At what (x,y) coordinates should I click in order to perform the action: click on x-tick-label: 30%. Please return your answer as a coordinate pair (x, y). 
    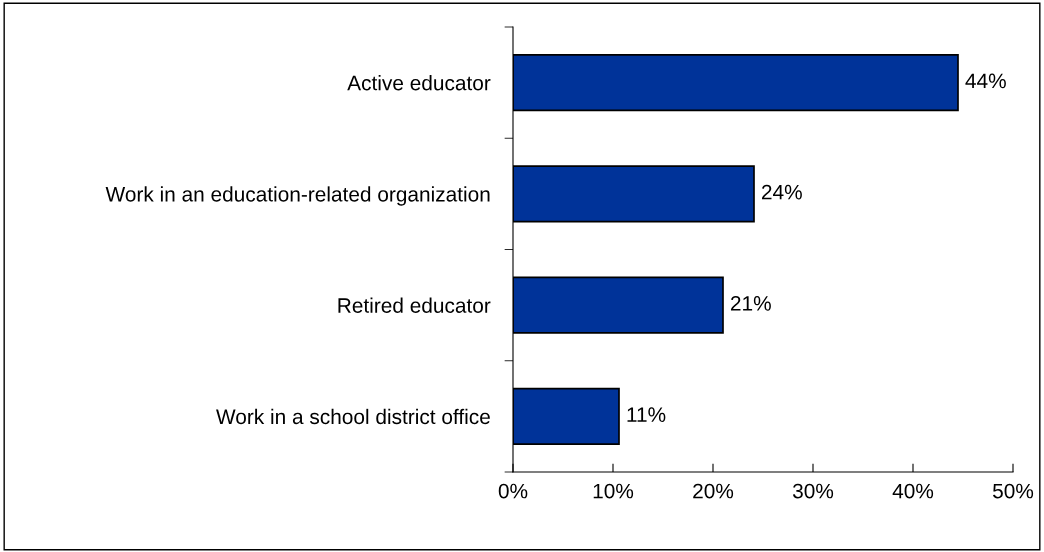
    Looking at the image, I should click on (813, 491).